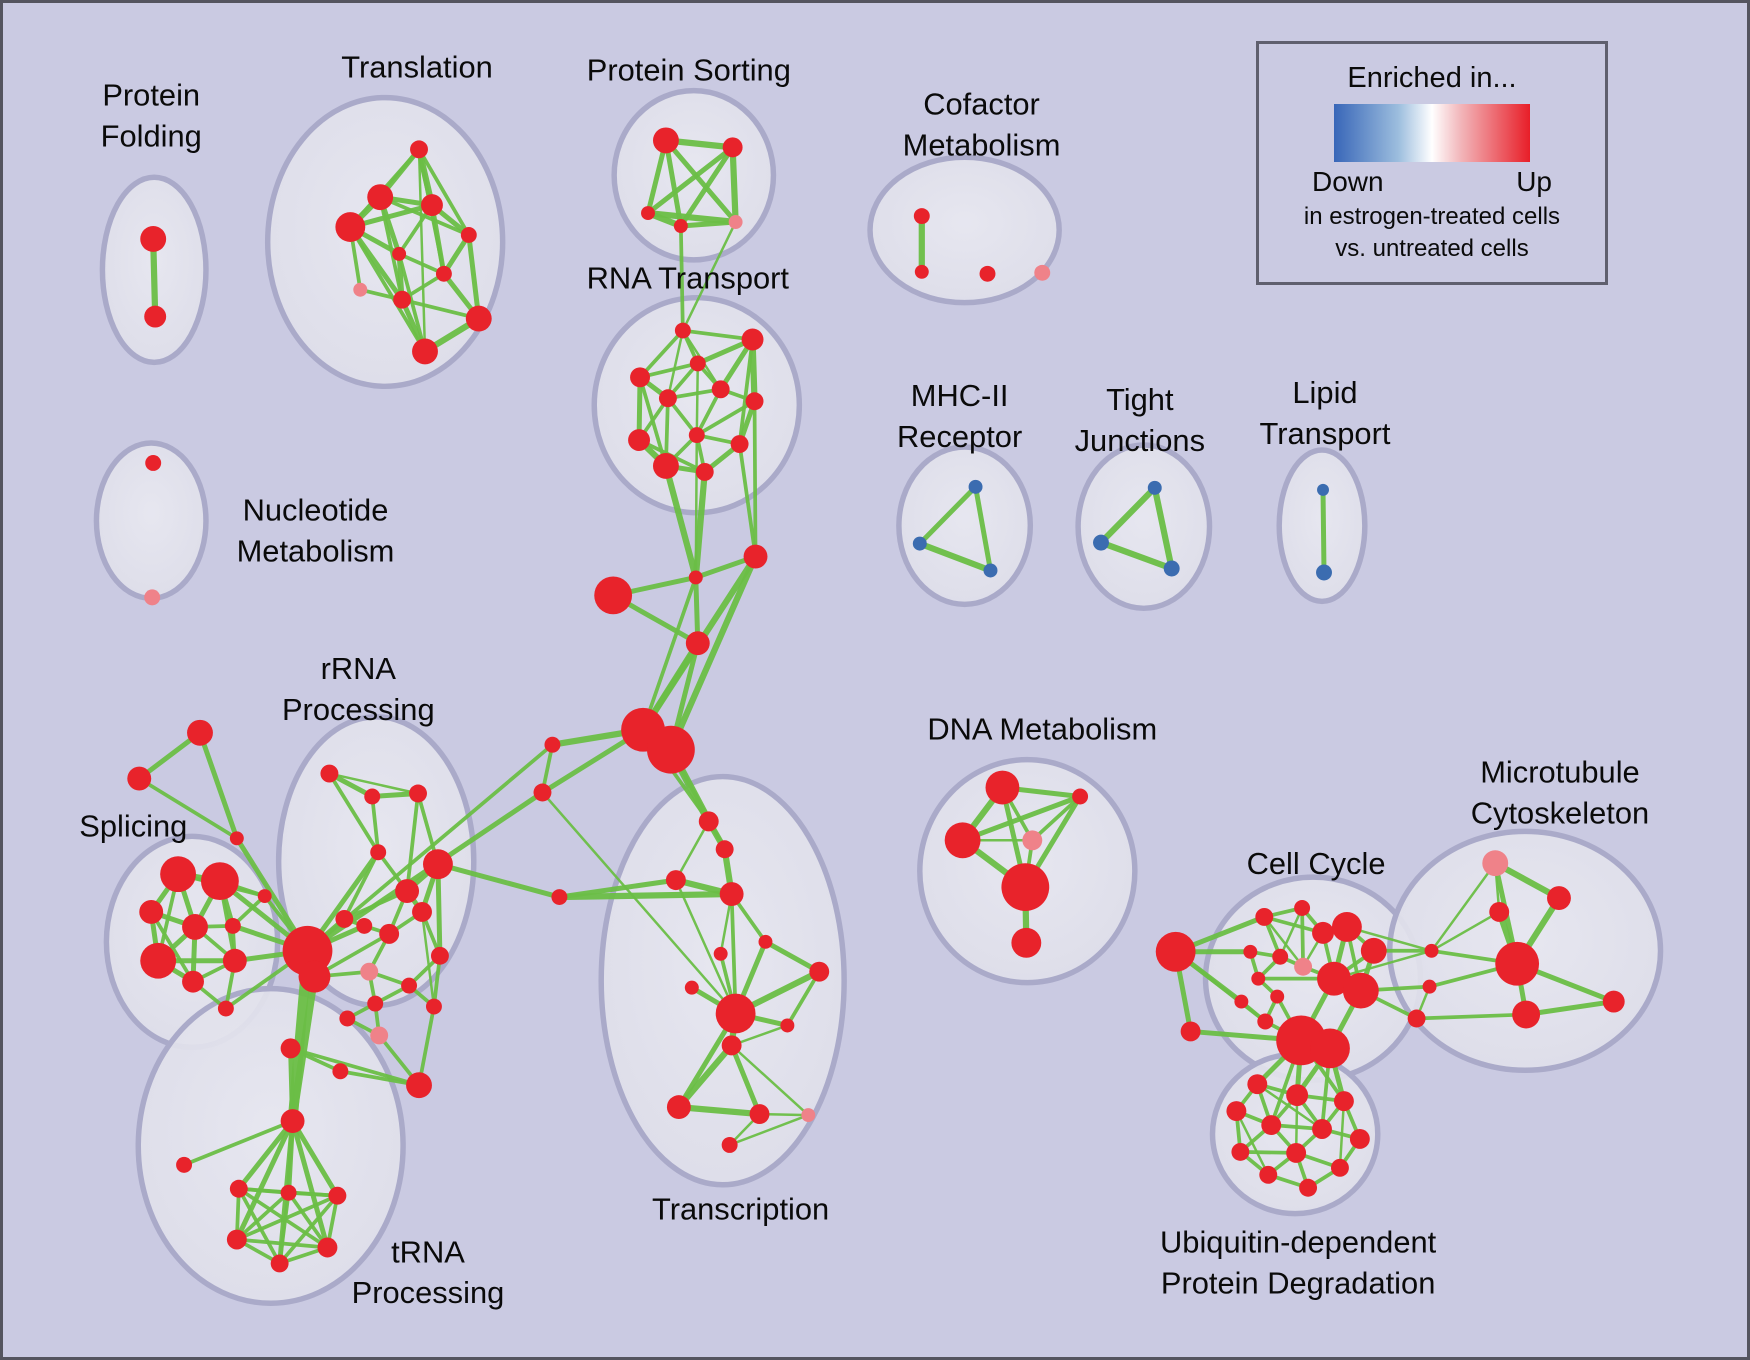  I want to click on cluster-label-mhc-ii-receptor: MHC-II Receptor, so click(959, 416).